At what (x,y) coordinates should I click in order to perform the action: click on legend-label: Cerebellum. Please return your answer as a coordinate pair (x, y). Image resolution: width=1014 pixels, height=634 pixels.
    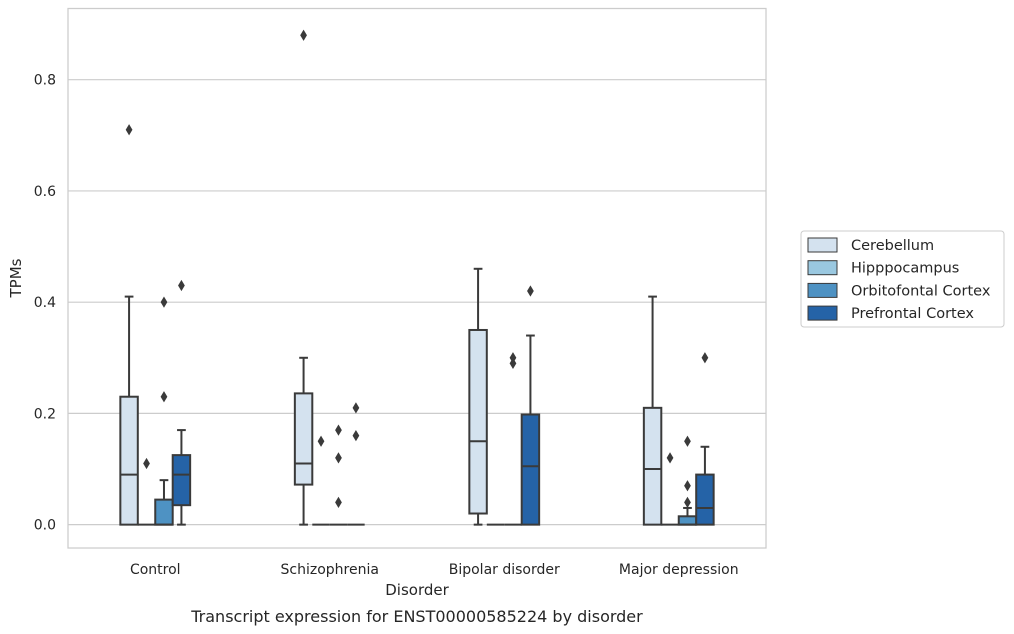
    Looking at the image, I should click on (892, 246).